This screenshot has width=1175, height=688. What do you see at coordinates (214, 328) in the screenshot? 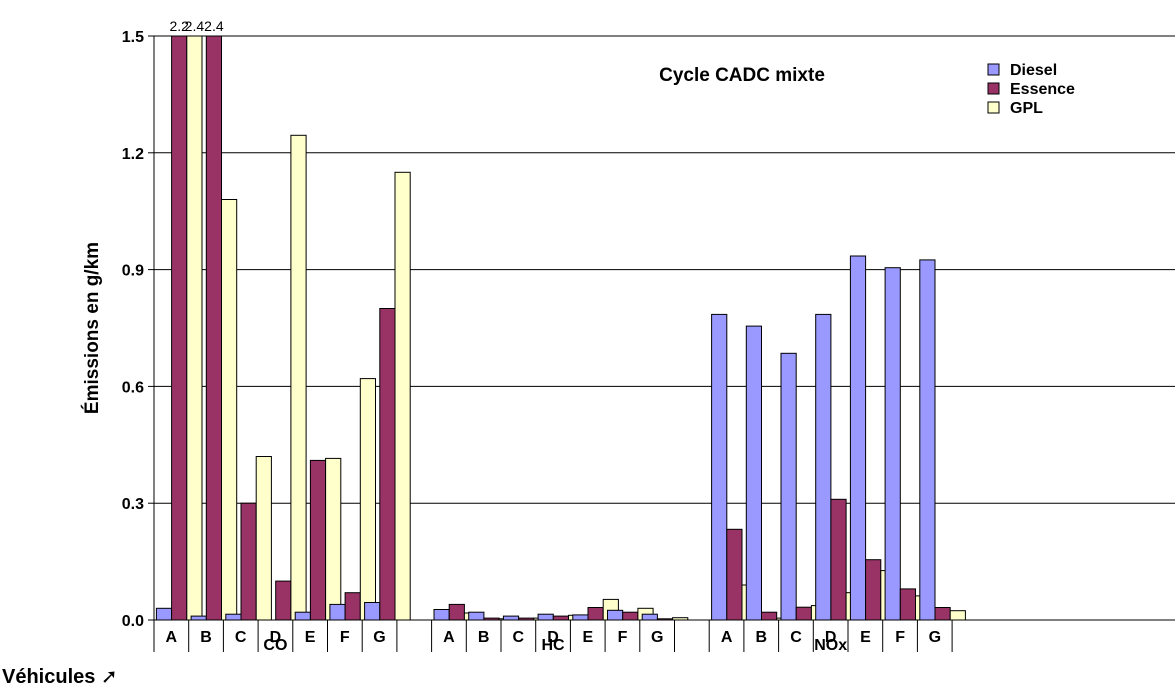
I see `bar-co-b-essence` at bounding box center [214, 328].